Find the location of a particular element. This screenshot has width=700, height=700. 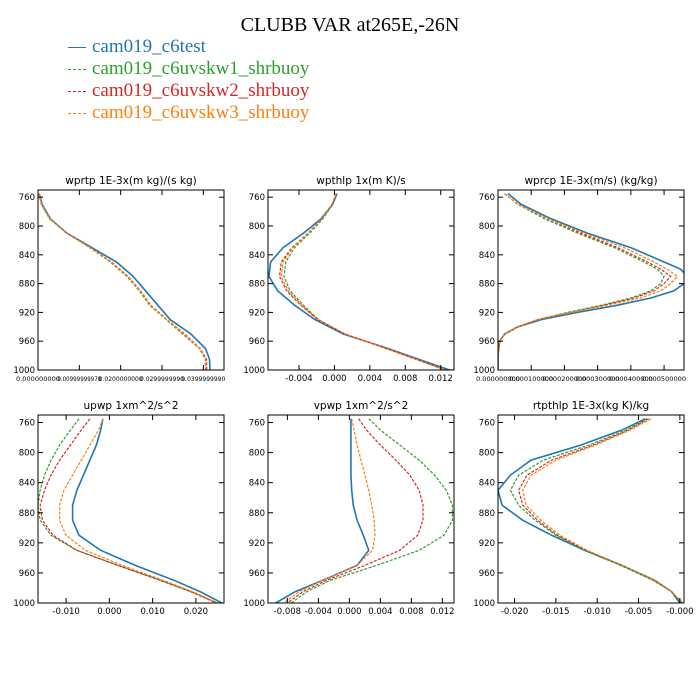

figure-title: CLUBB VAR at265E,-26N is located at coordinates (350, 25).